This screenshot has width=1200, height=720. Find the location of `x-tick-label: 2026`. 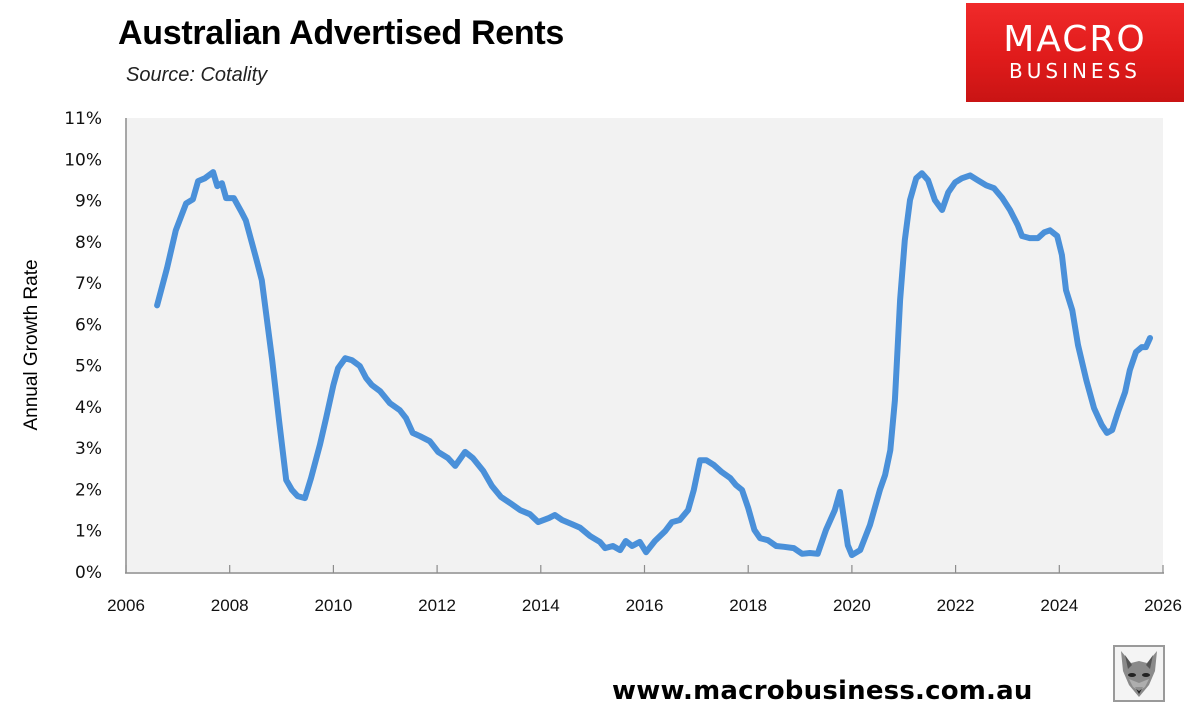

x-tick-label: 2026 is located at coordinates (1163, 605).